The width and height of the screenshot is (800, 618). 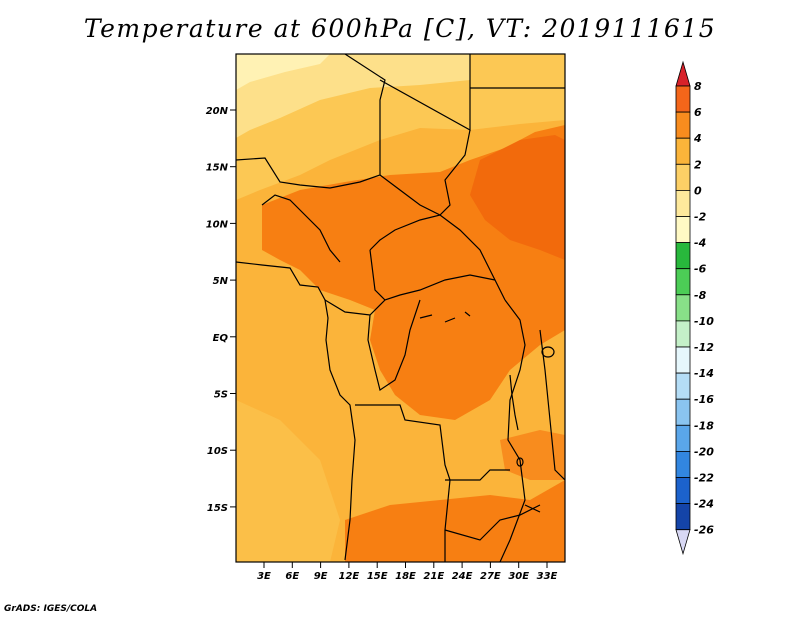 I want to click on lon-tick-label: 6E, so click(x=292, y=576).